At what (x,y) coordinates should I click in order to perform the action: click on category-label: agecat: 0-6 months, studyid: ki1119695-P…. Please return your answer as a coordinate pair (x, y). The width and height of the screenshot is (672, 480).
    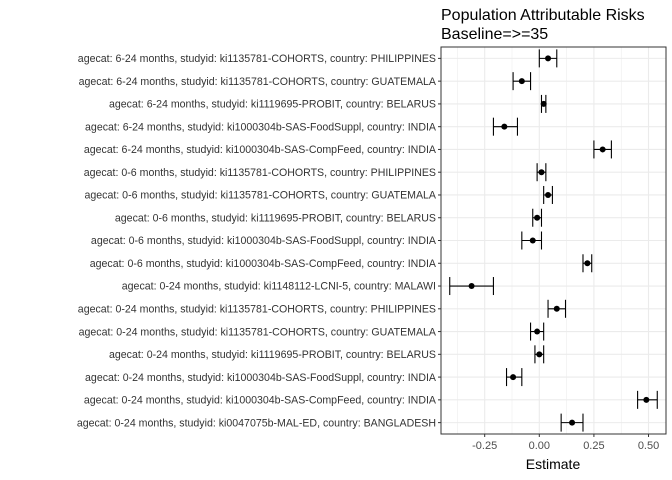
    Looking at the image, I should click on (275, 218).